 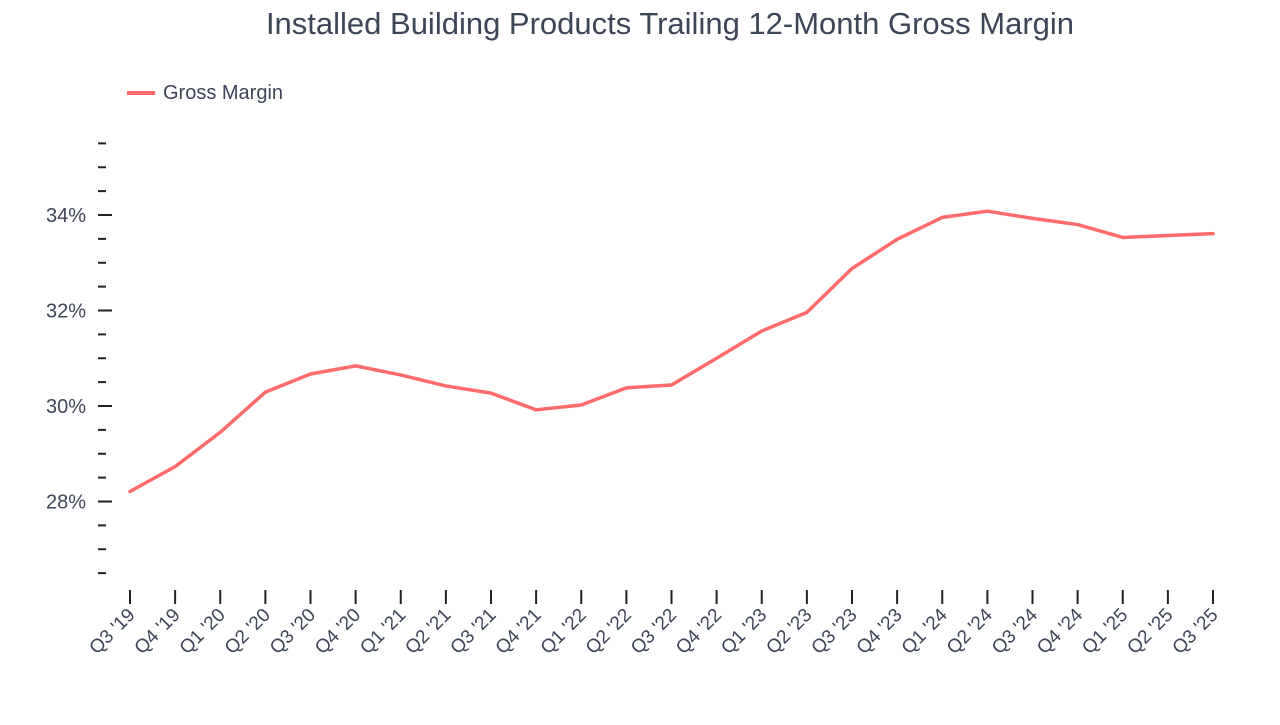 I want to click on x-tick-label: Q2 '21, so click(x=428, y=632).